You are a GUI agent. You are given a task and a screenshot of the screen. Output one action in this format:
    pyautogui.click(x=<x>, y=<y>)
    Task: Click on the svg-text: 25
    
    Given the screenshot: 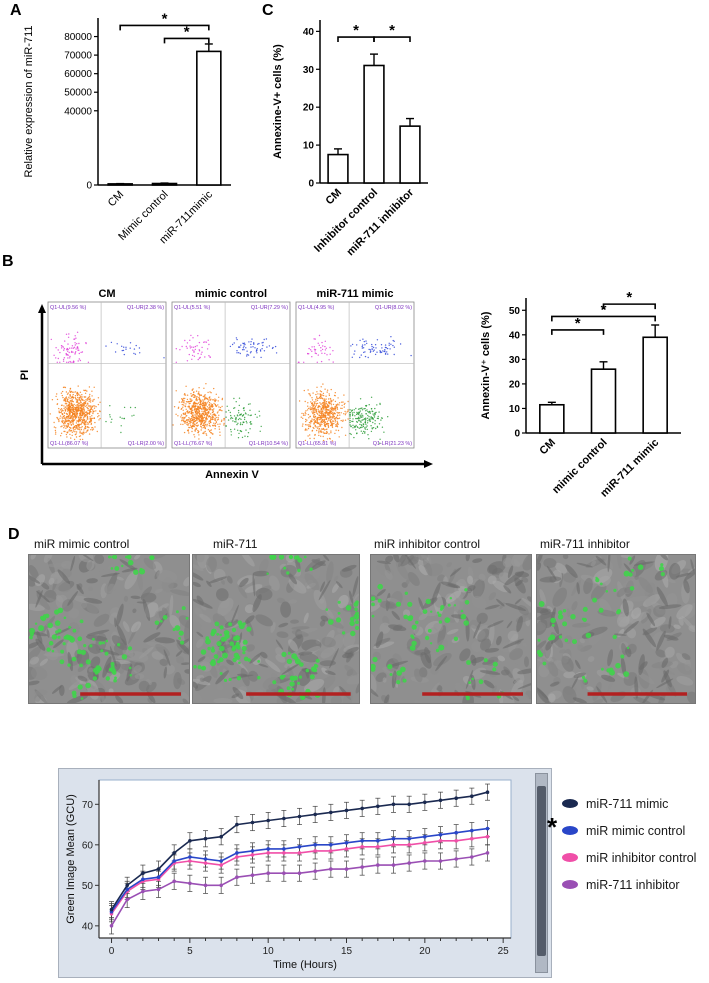 What is the action you would take?
    pyautogui.click(x=504, y=951)
    